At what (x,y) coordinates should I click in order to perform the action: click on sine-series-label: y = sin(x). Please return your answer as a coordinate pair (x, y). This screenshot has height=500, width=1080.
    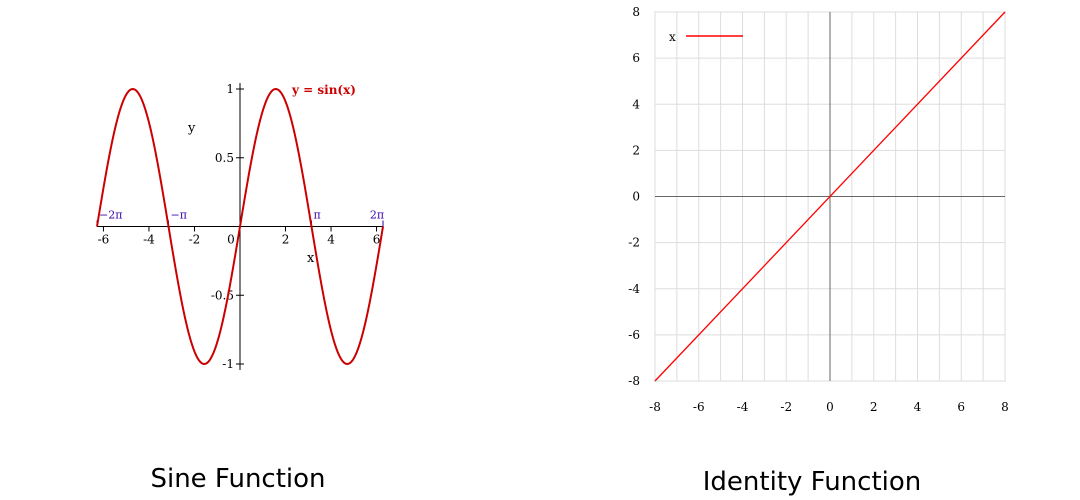
    Looking at the image, I should click on (323, 90).